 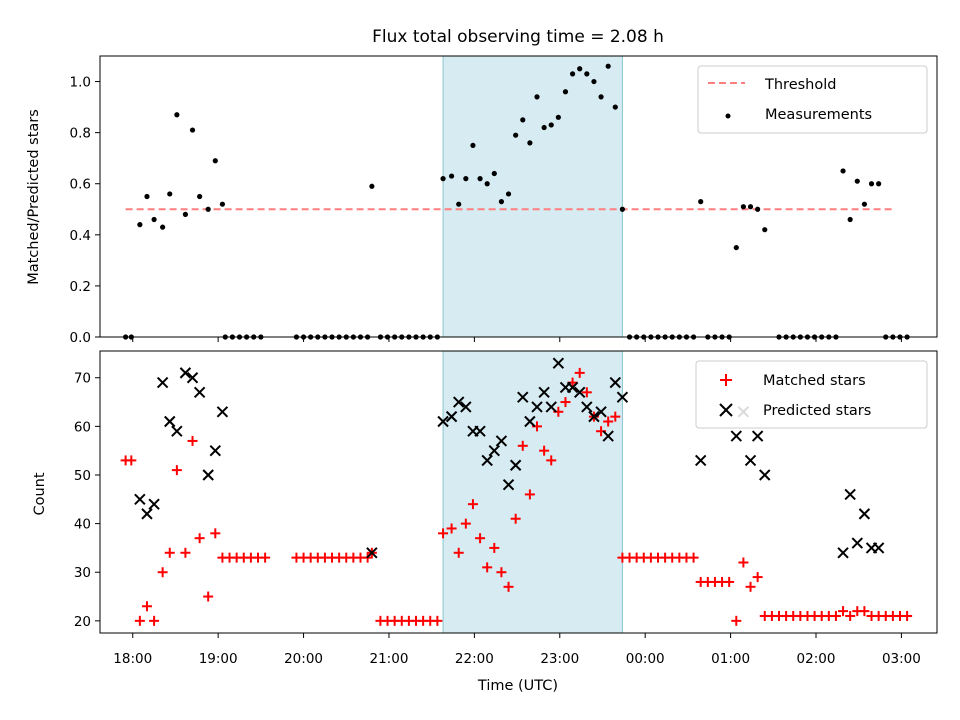 What do you see at coordinates (218, 659) in the screenshot?
I see `x-tick-label: 19:00` at bounding box center [218, 659].